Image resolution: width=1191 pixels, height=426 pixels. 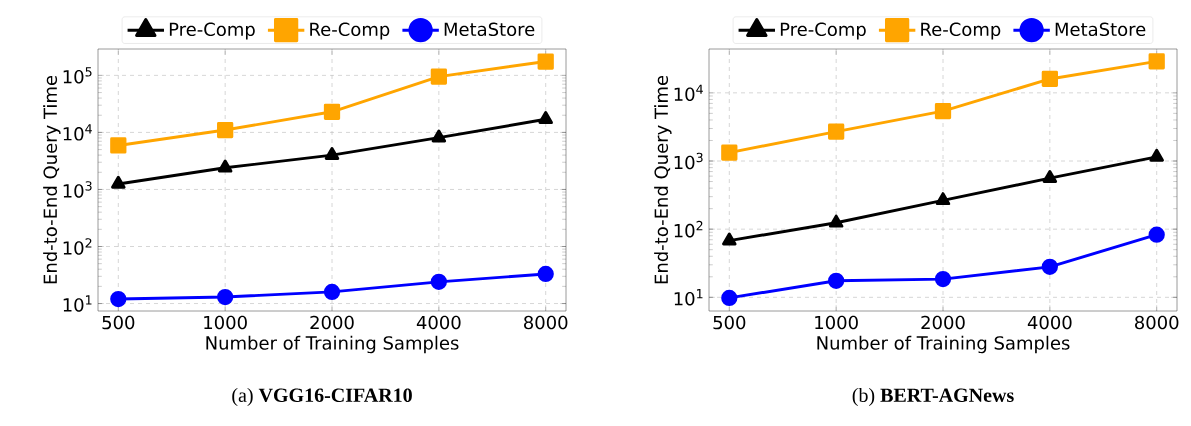 I want to click on text: (a) VGG16-CIFAR10, so click(x=322, y=397).